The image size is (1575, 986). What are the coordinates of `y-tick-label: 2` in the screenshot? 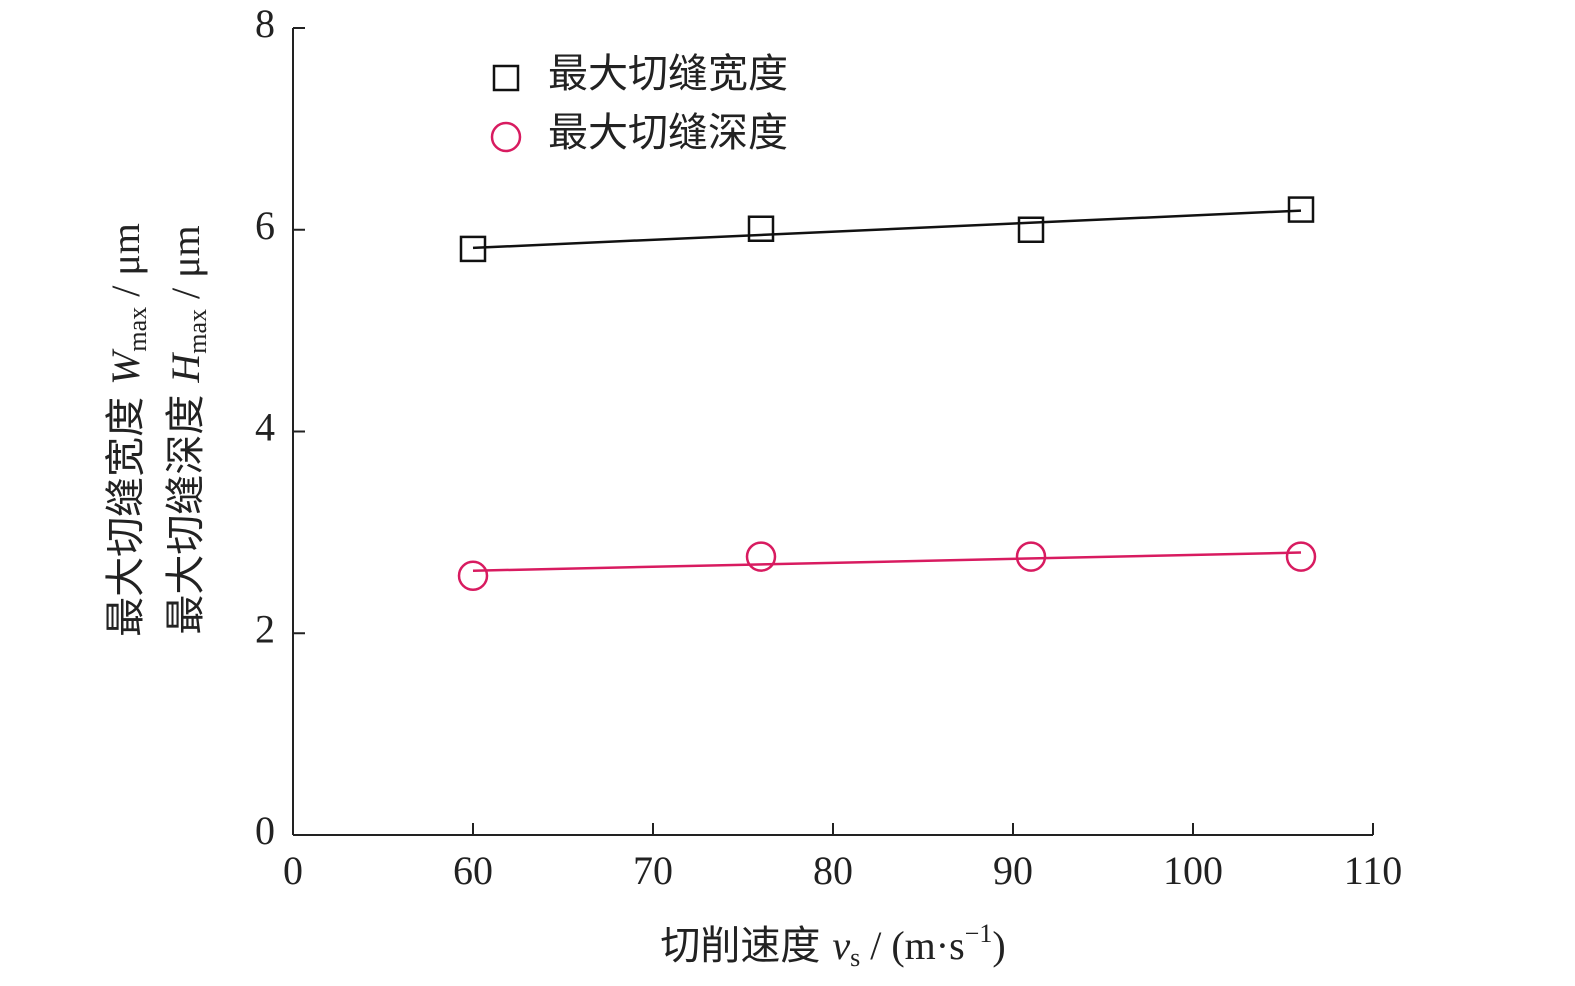 It's located at (265, 628).